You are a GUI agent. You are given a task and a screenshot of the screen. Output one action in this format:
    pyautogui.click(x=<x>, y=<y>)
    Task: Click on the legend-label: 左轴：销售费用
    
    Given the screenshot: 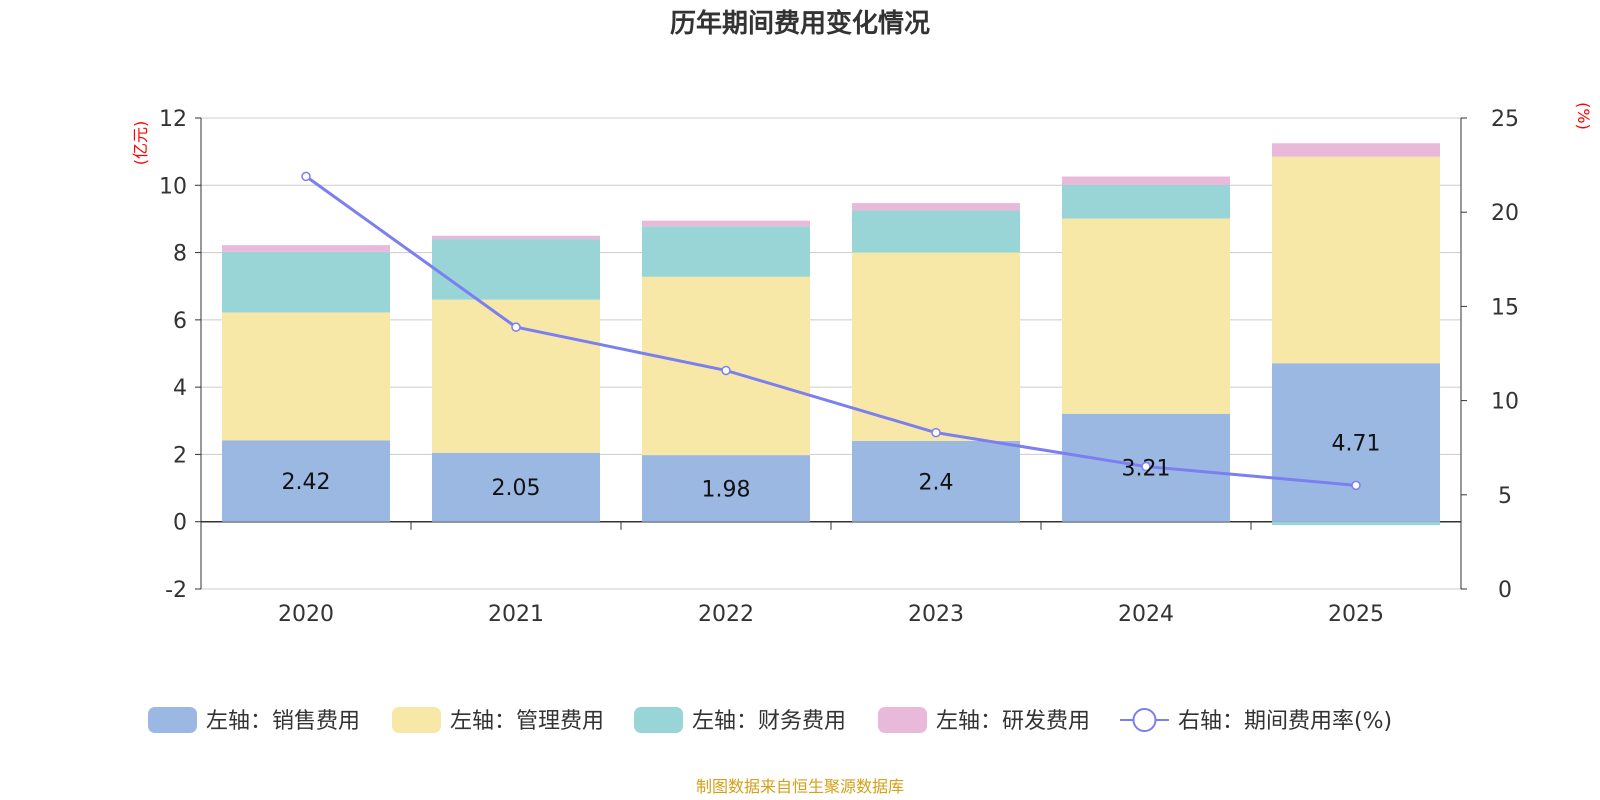 What is the action you would take?
    pyautogui.click(x=283, y=721)
    